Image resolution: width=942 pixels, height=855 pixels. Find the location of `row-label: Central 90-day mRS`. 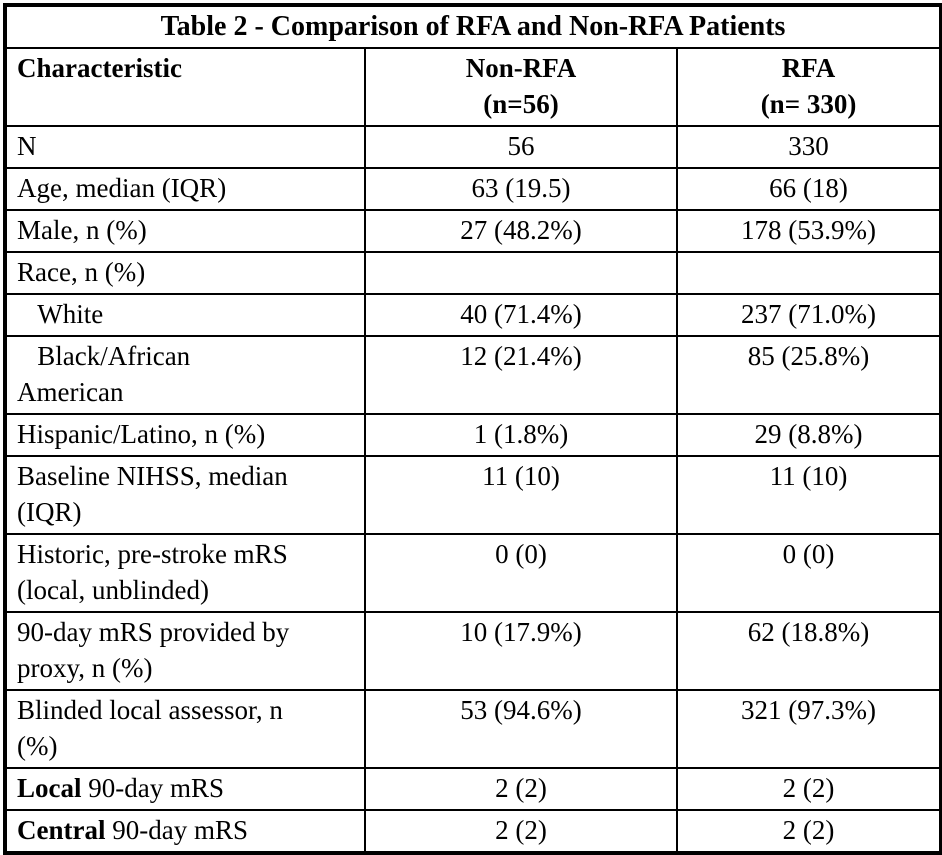

row-label: Central 90-day mRS is located at coordinates (185, 831).